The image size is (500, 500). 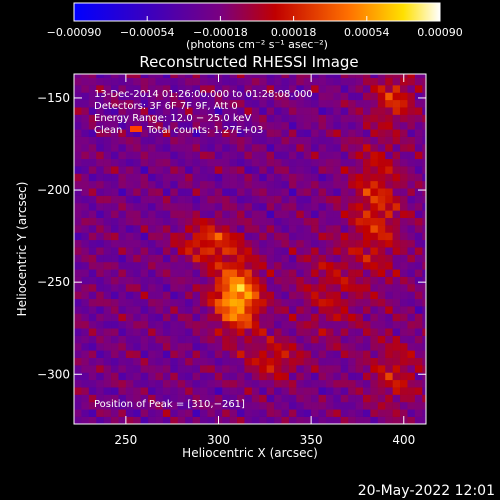 What do you see at coordinates (218, 440) in the screenshot?
I see `x-tick-label: 300` at bounding box center [218, 440].